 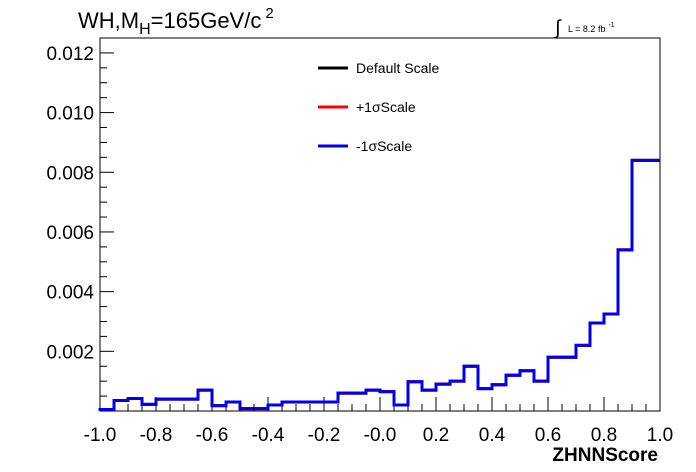 I want to click on lumi-label: L = 8.2 fb -1, so click(x=591, y=28).